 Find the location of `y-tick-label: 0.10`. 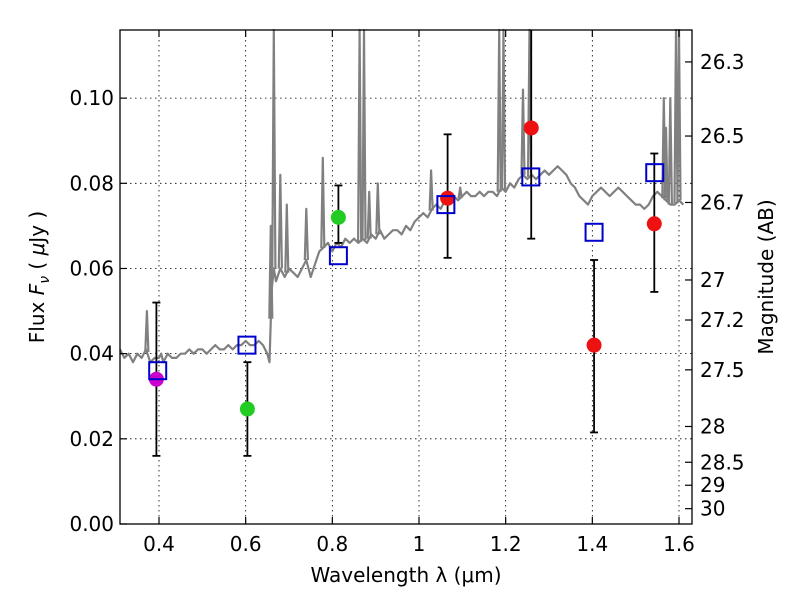

y-tick-label: 0.10 is located at coordinates (91, 98).